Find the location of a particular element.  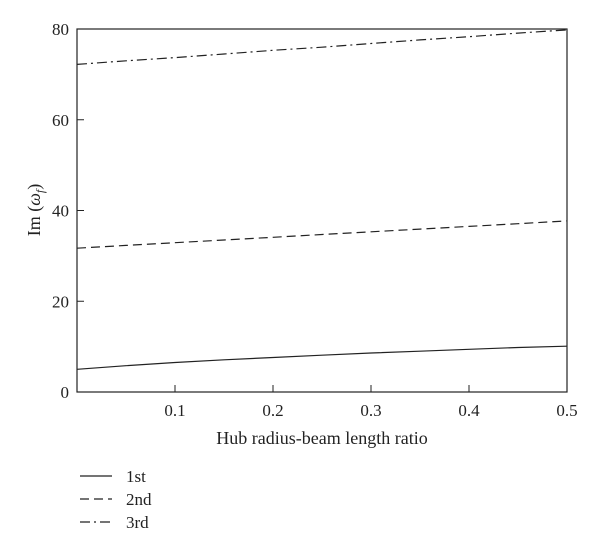

y-tick-label: 20 is located at coordinates (60, 301).